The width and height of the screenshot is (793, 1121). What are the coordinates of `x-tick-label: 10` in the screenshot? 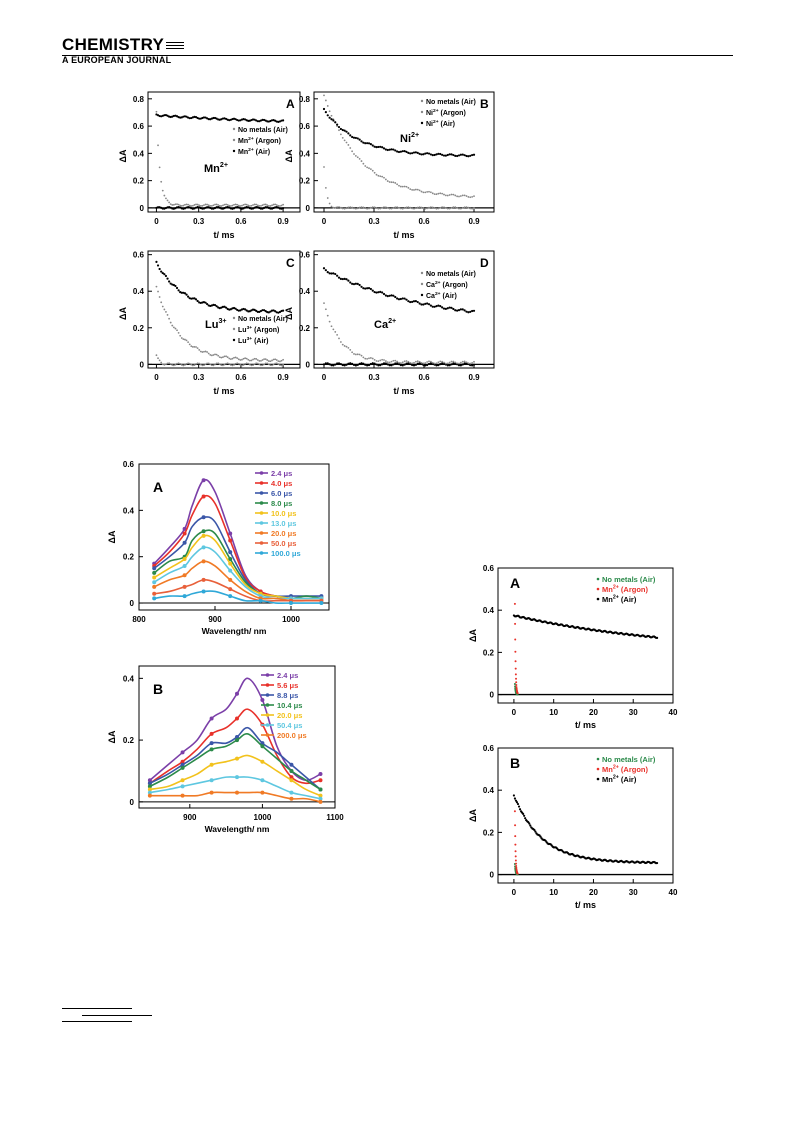 It's located at (553, 892).